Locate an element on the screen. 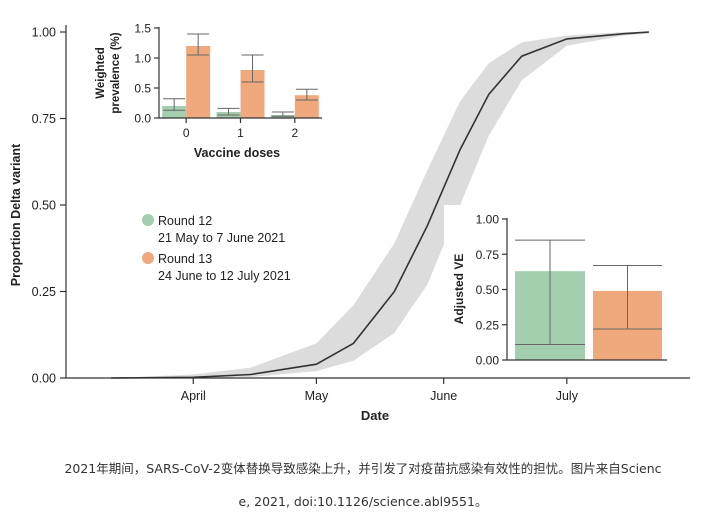  prevalence-y-tick-label: 1.5 is located at coordinates (142, 29).